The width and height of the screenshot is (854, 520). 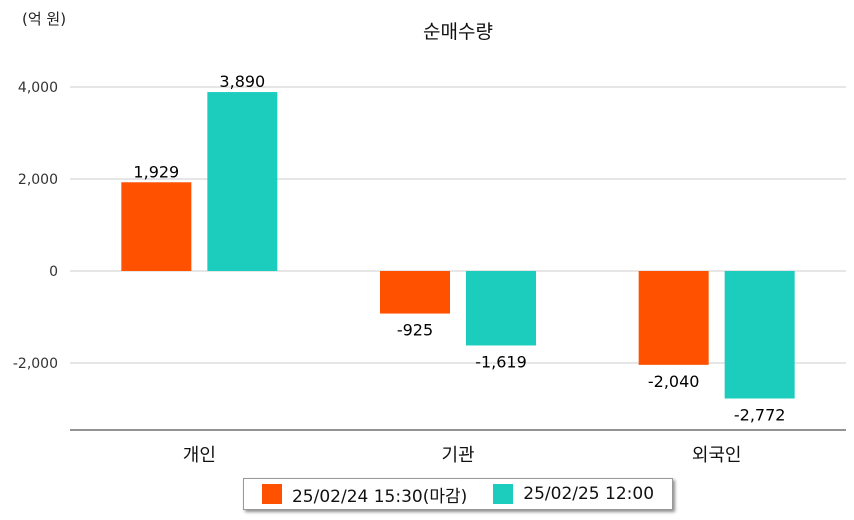 What do you see at coordinates (38, 88) in the screenshot?
I see `y-tick-label: 4,000` at bounding box center [38, 88].